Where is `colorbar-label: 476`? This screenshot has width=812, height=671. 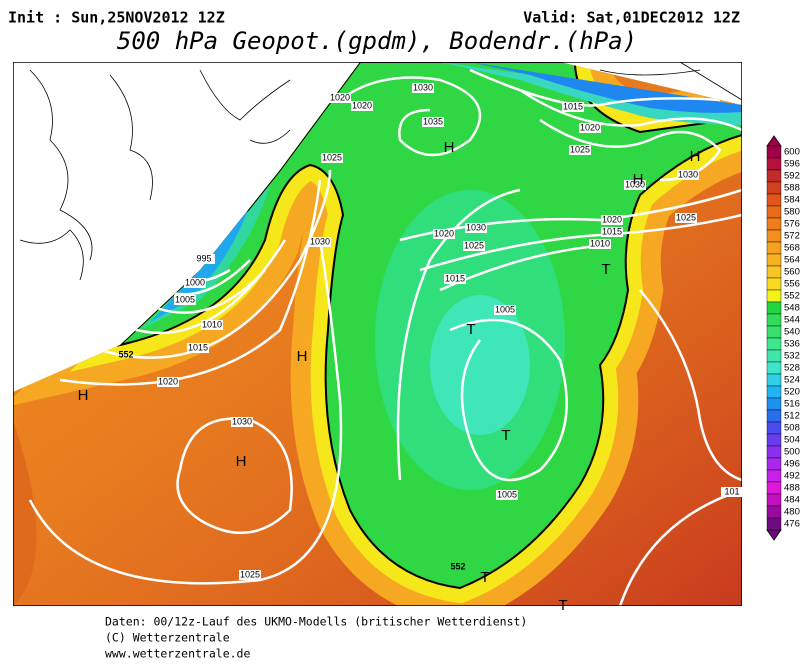 colorbar-label: 476 is located at coordinates (792, 524).